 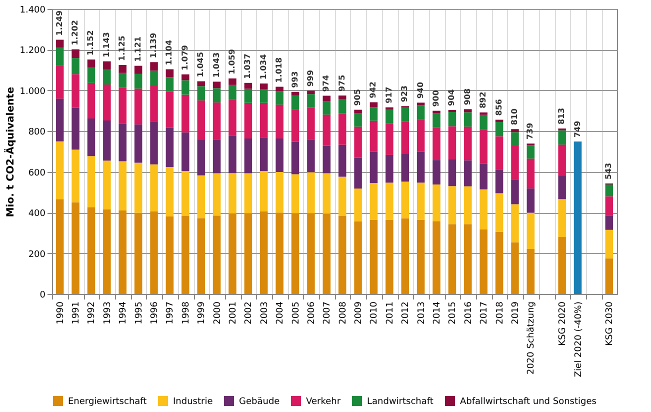 What do you see at coordinates (281, 312) in the screenshot?
I see `x-tick-label: 2004` at bounding box center [281, 312].